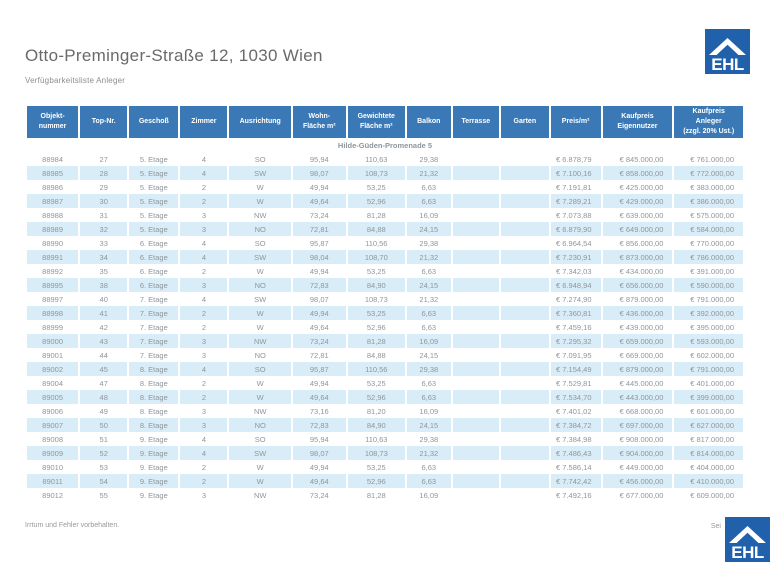 The image size is (770, 562). Describe the element at coordinates (53, 439) in the screenshot. I see `table-cell: 89008` at that location.